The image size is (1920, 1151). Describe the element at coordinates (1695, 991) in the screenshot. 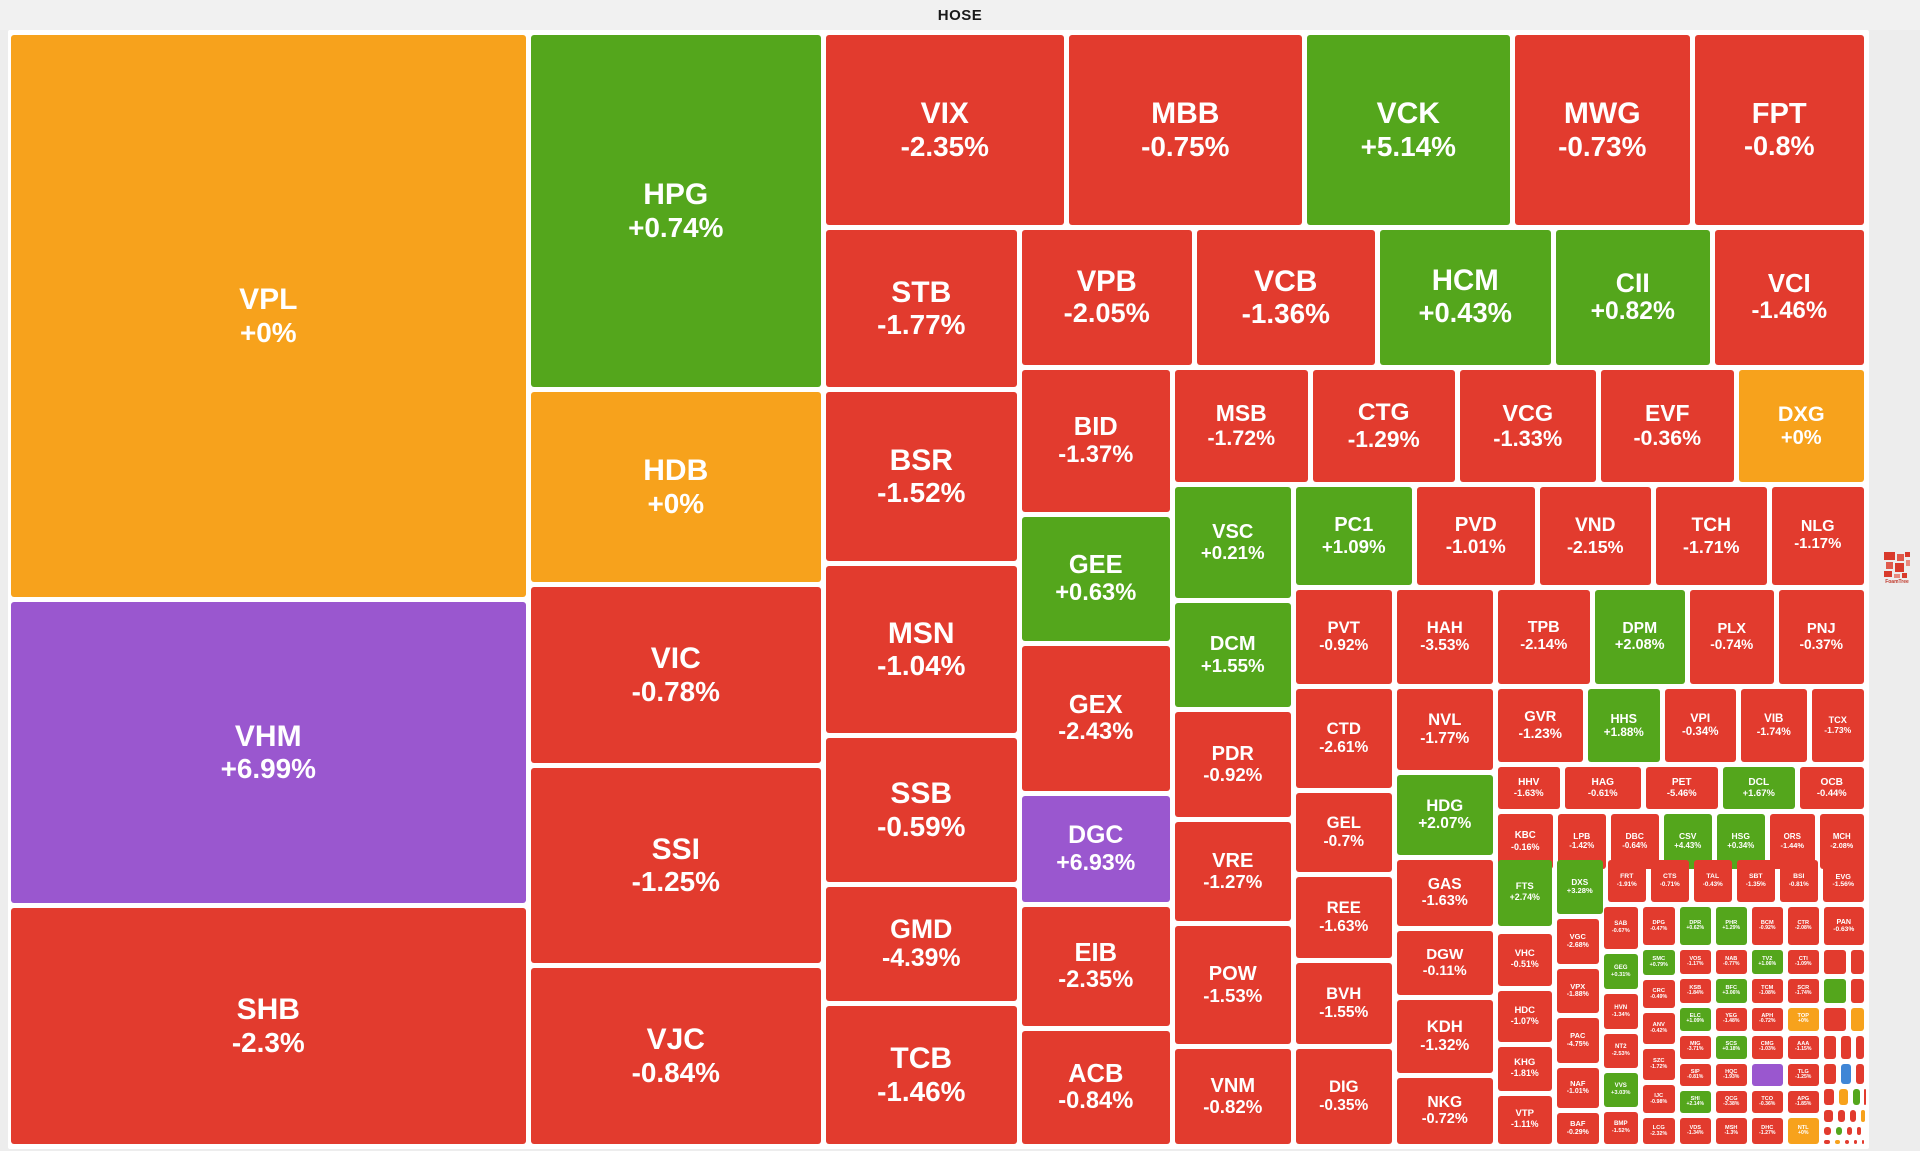

I see `tile-KSB: KSB -1.84%` at that location.